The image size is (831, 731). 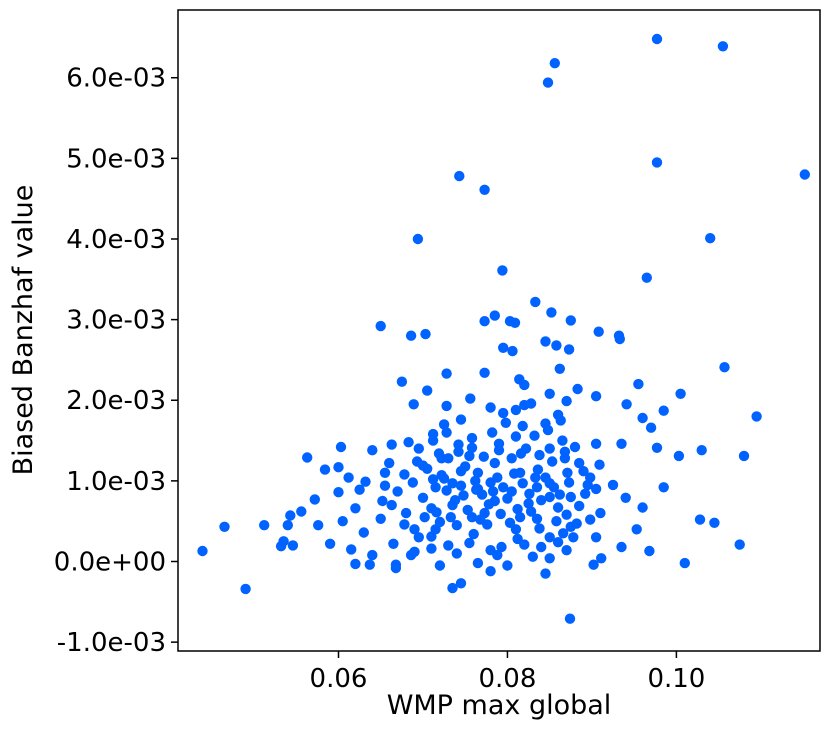 What do you see at coordinates (499, 705) in the screenshot?
I see `x-axis-label: WMP max global` at bounding box center [499, 705].